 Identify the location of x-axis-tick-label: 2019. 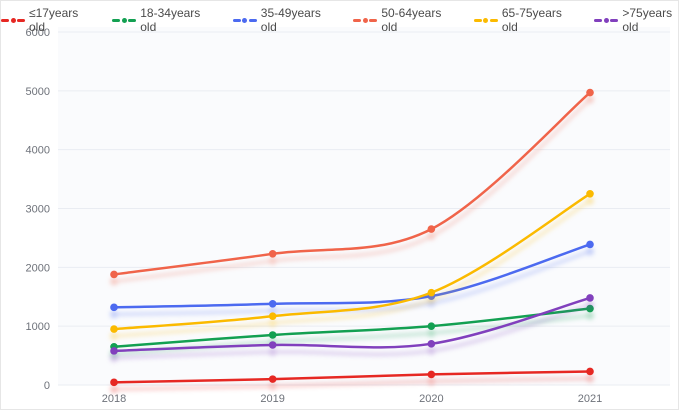
(272, 399).